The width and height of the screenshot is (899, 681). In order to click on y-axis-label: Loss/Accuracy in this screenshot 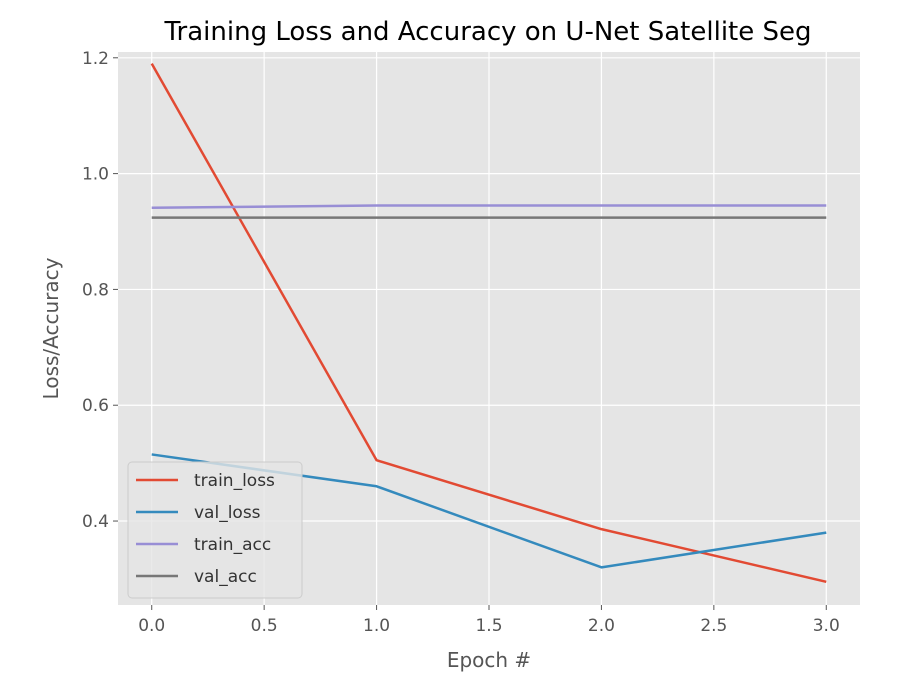, I will do `click(51, 328)`.